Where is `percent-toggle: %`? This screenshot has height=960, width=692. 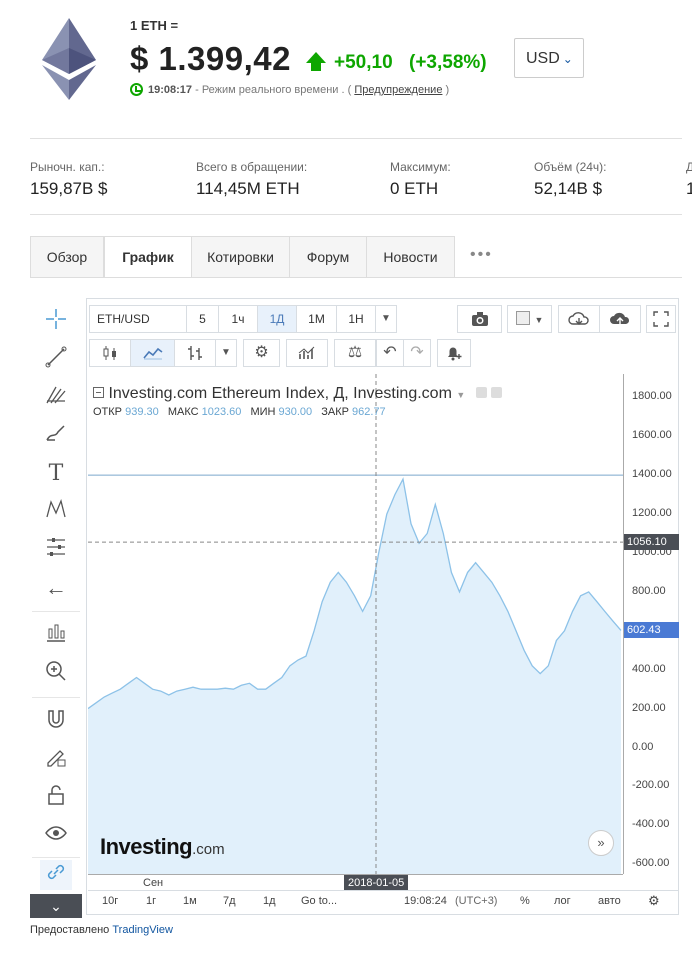 percent-toggle: % is located at coordinates (525, 901).